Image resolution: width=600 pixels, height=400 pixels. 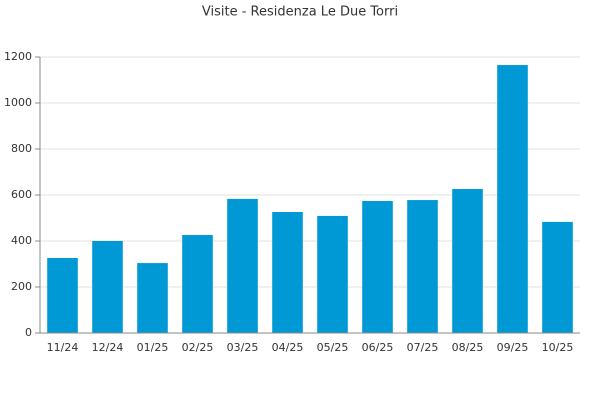 I want to click on y-tick-label: 600, so click(x=21, y=194).